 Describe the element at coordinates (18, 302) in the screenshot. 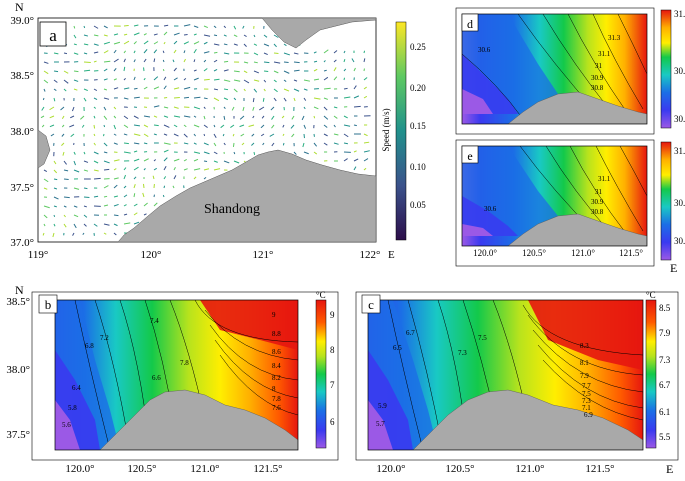

I see `b-ytick-0: 38.5°` at that location.